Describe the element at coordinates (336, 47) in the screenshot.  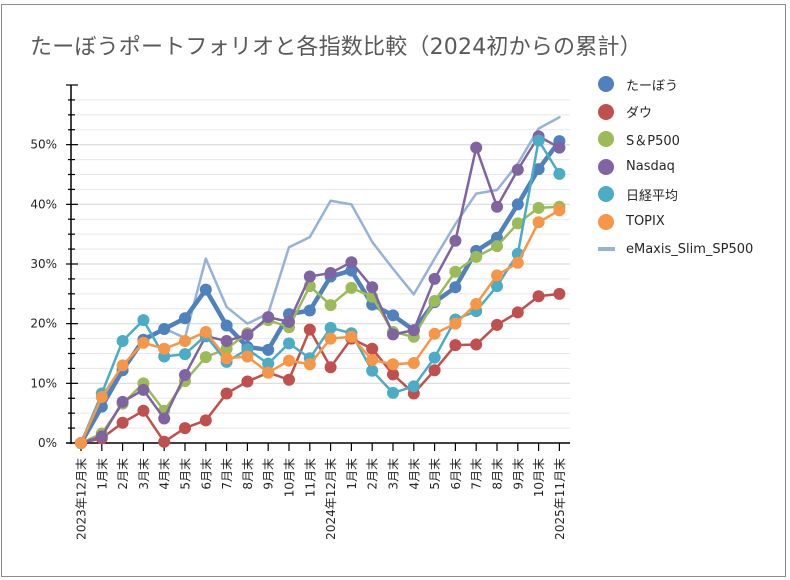
I see `chart-title: たーぼうポートフォリオと各指数比較（2024初からの累計）` at that location.